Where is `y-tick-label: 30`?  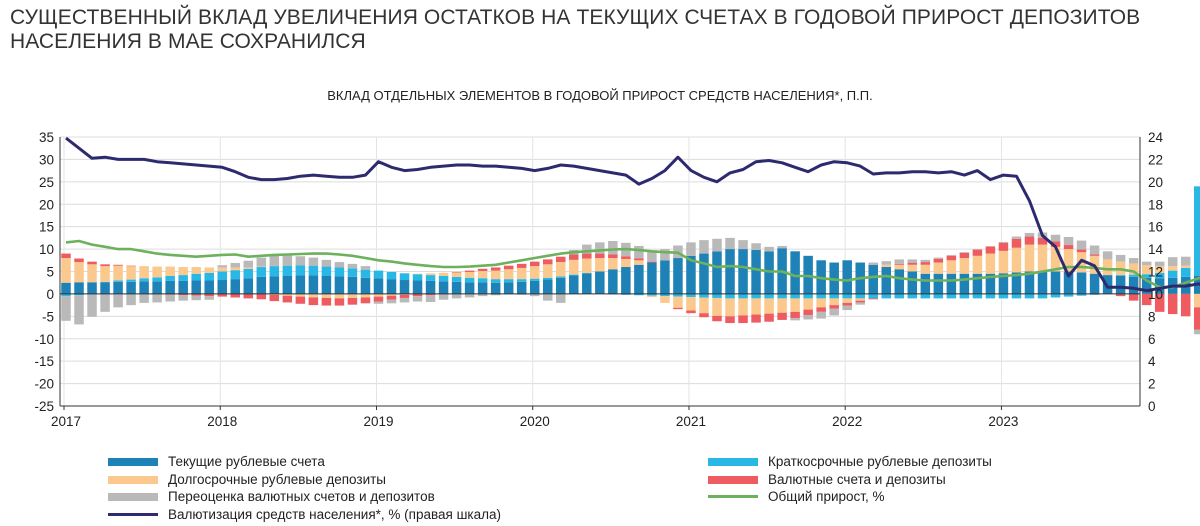
y-tick-label: 30 is located at coordinates (46, 159).